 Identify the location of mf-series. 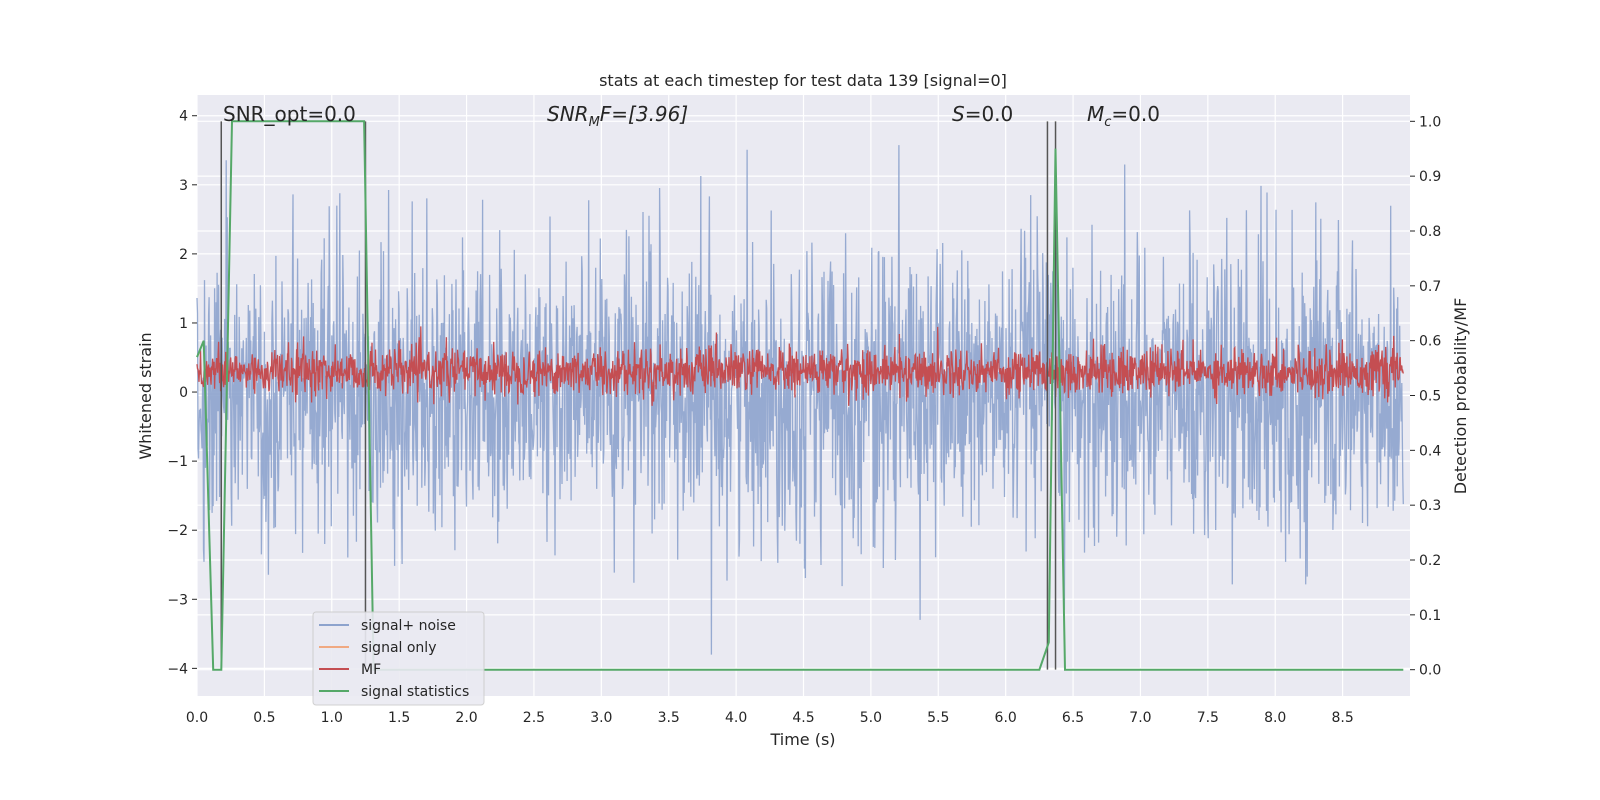
(800, 366).